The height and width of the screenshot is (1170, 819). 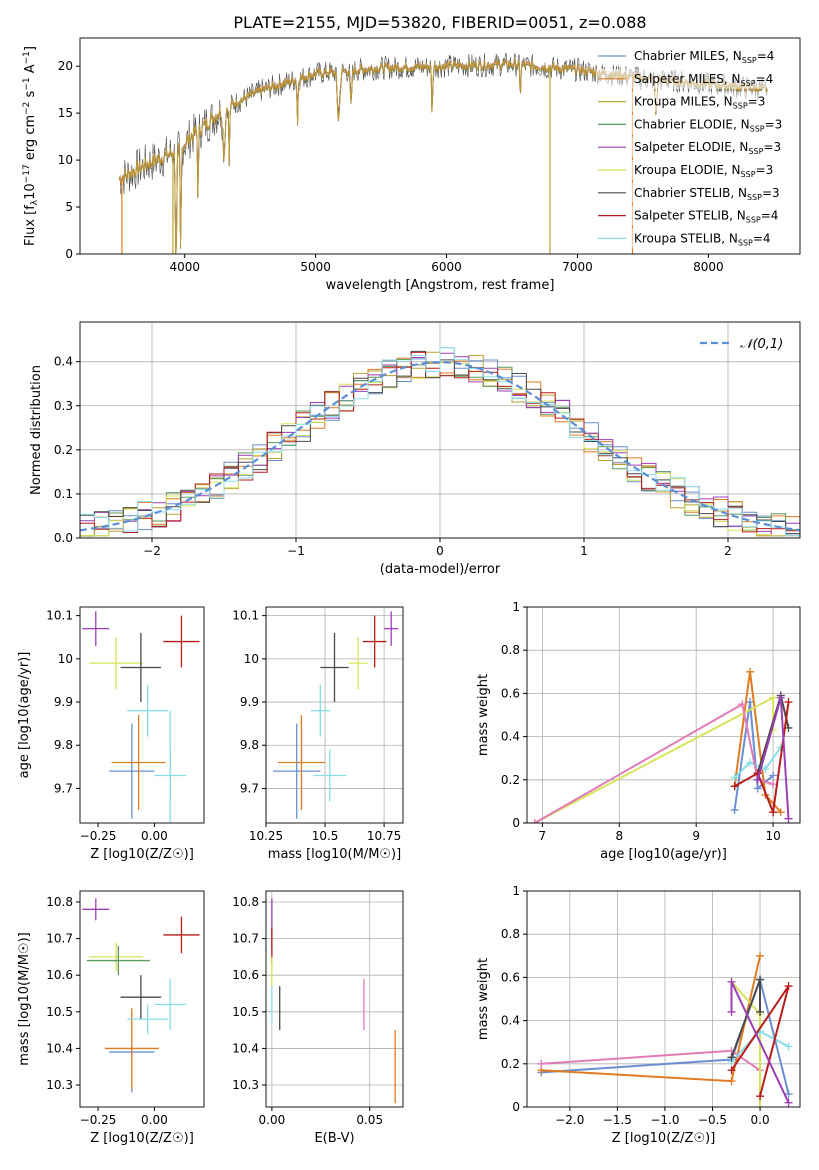 What do you see at coordinates (569, 1120) in the screenshot?
I see `x-tick-label: −2.0` at bounding box center [569, 1120].